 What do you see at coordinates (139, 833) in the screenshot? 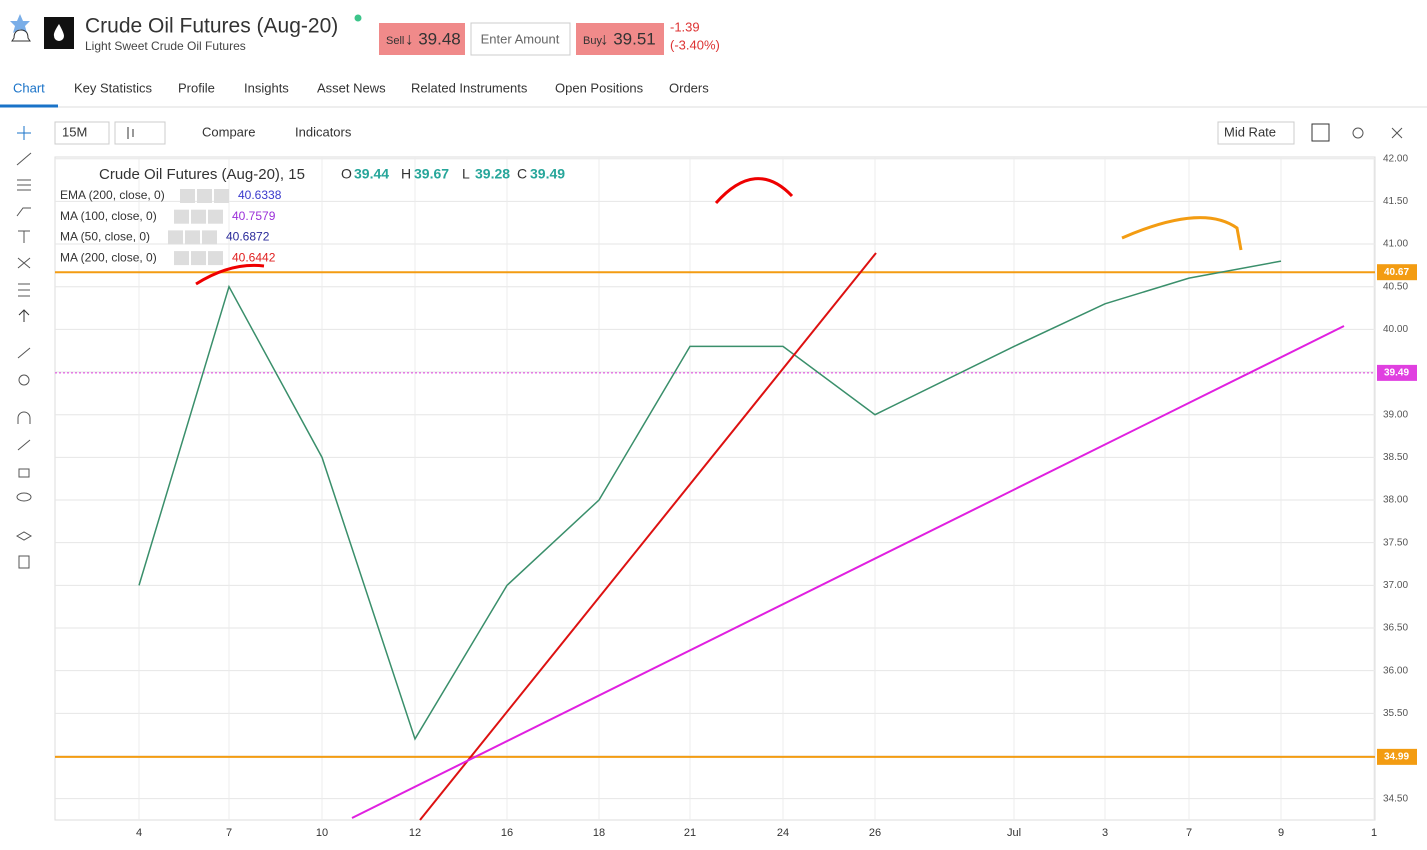
I see `x-tick-label: 4` at bounding box center [139, 833].